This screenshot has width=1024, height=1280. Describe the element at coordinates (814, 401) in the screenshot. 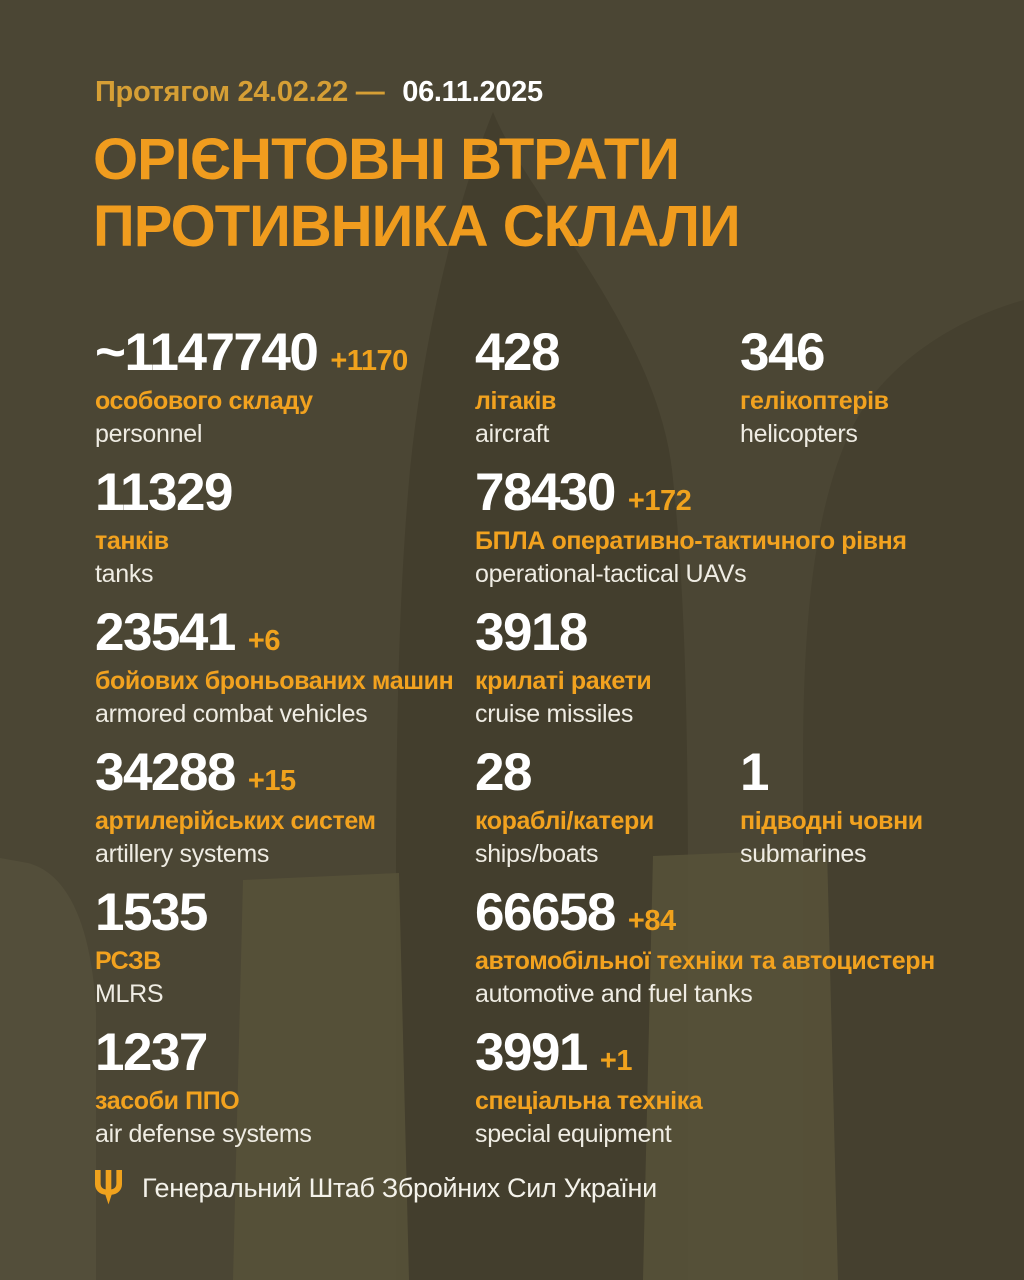

I see `stat-label-ua: гелікоптерів` at that location.